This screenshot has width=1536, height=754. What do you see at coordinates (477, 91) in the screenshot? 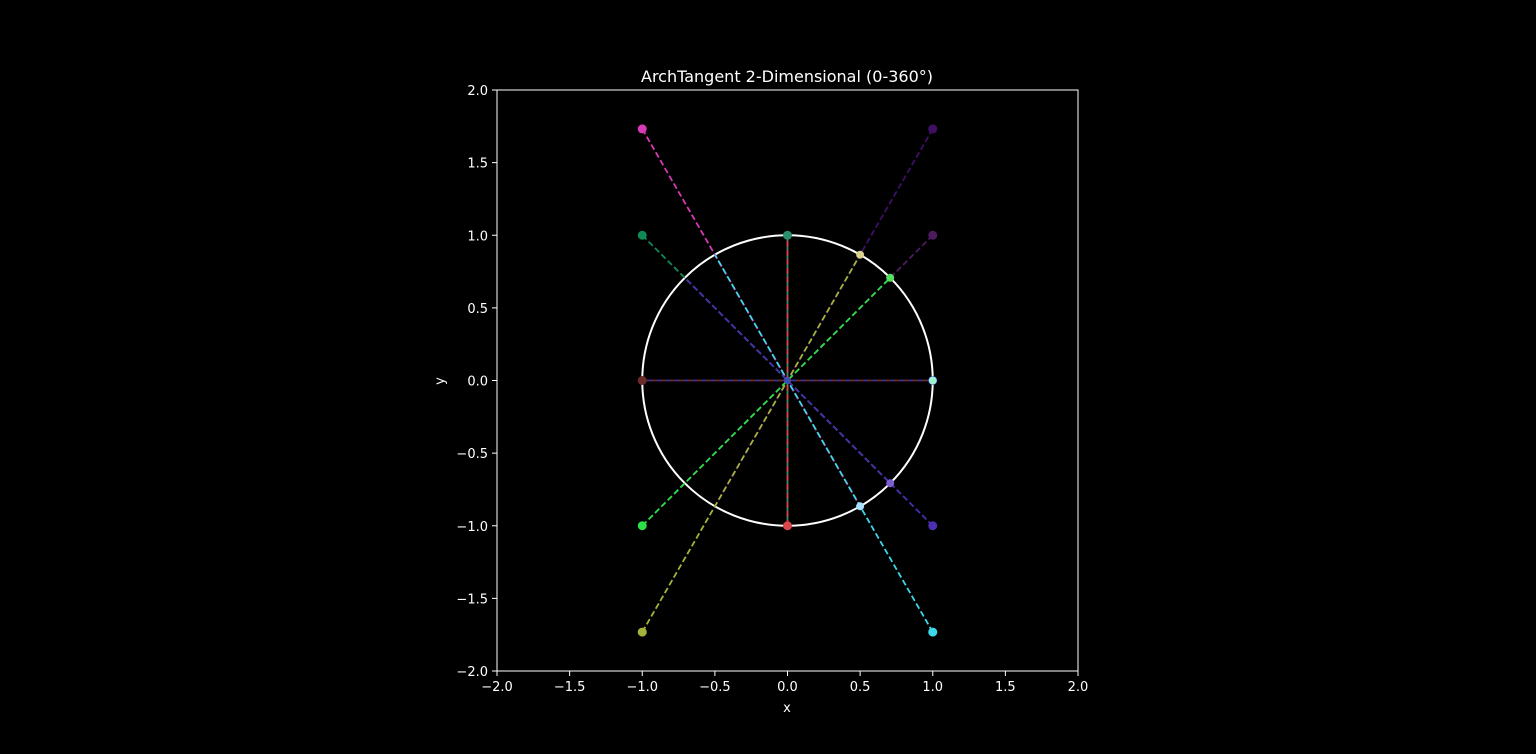
I see `y-tick-label: 2.0` at bounding box center [477, 91].